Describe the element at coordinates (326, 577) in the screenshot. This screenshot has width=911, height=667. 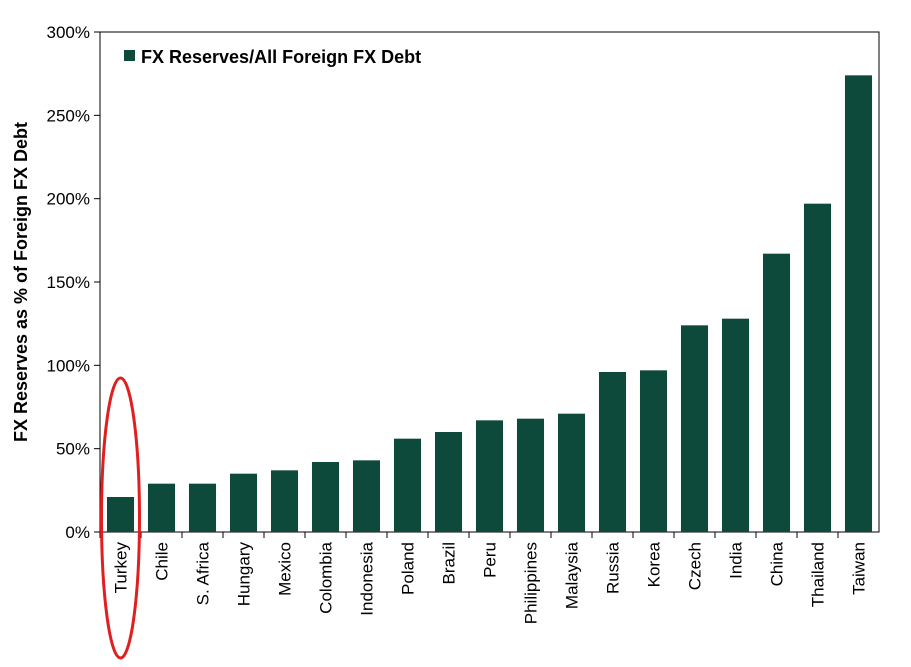
I see `x-tick-label: Colombia` at that location.